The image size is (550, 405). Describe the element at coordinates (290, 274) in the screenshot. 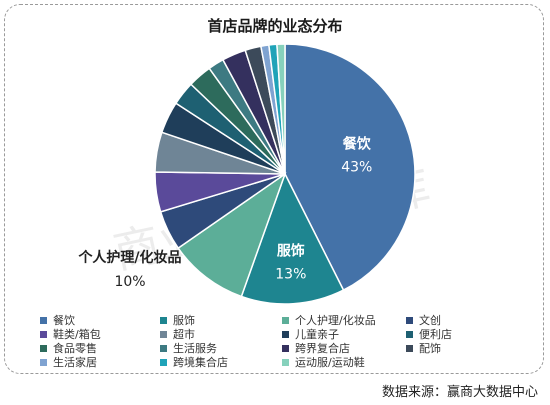

I see `slice-label-value: 13%` at that location.